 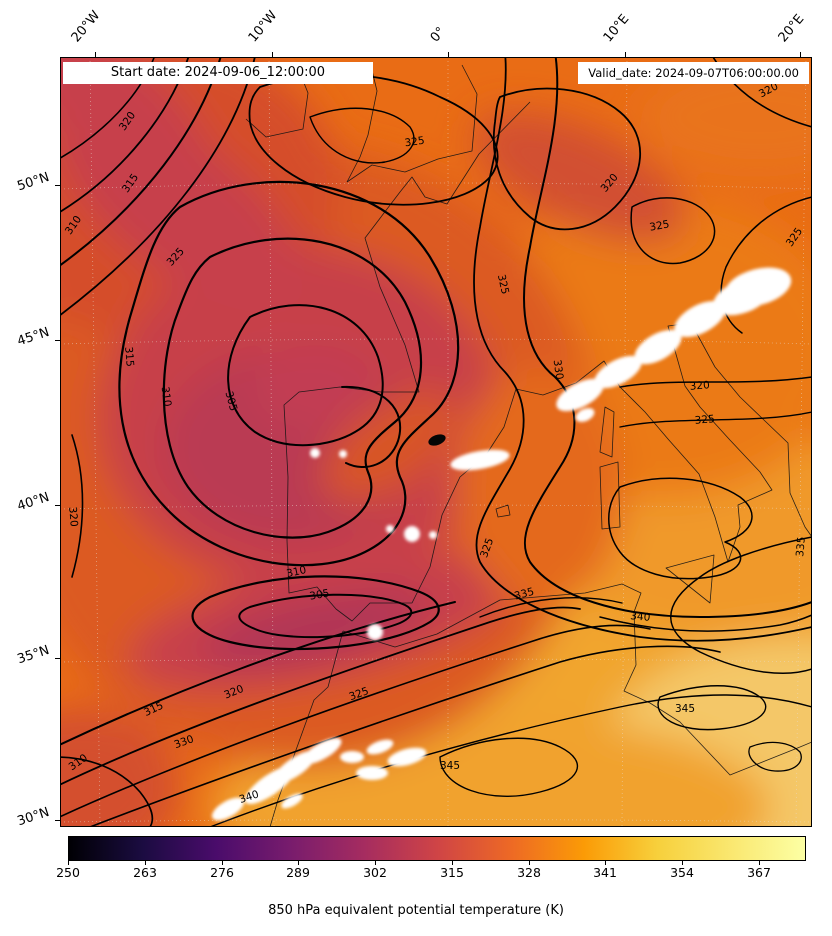 What do you see at coordinates (86, 27) in the screenshot?
I see `lon-tick-label: 20°W` at bounding box center [86, 27].